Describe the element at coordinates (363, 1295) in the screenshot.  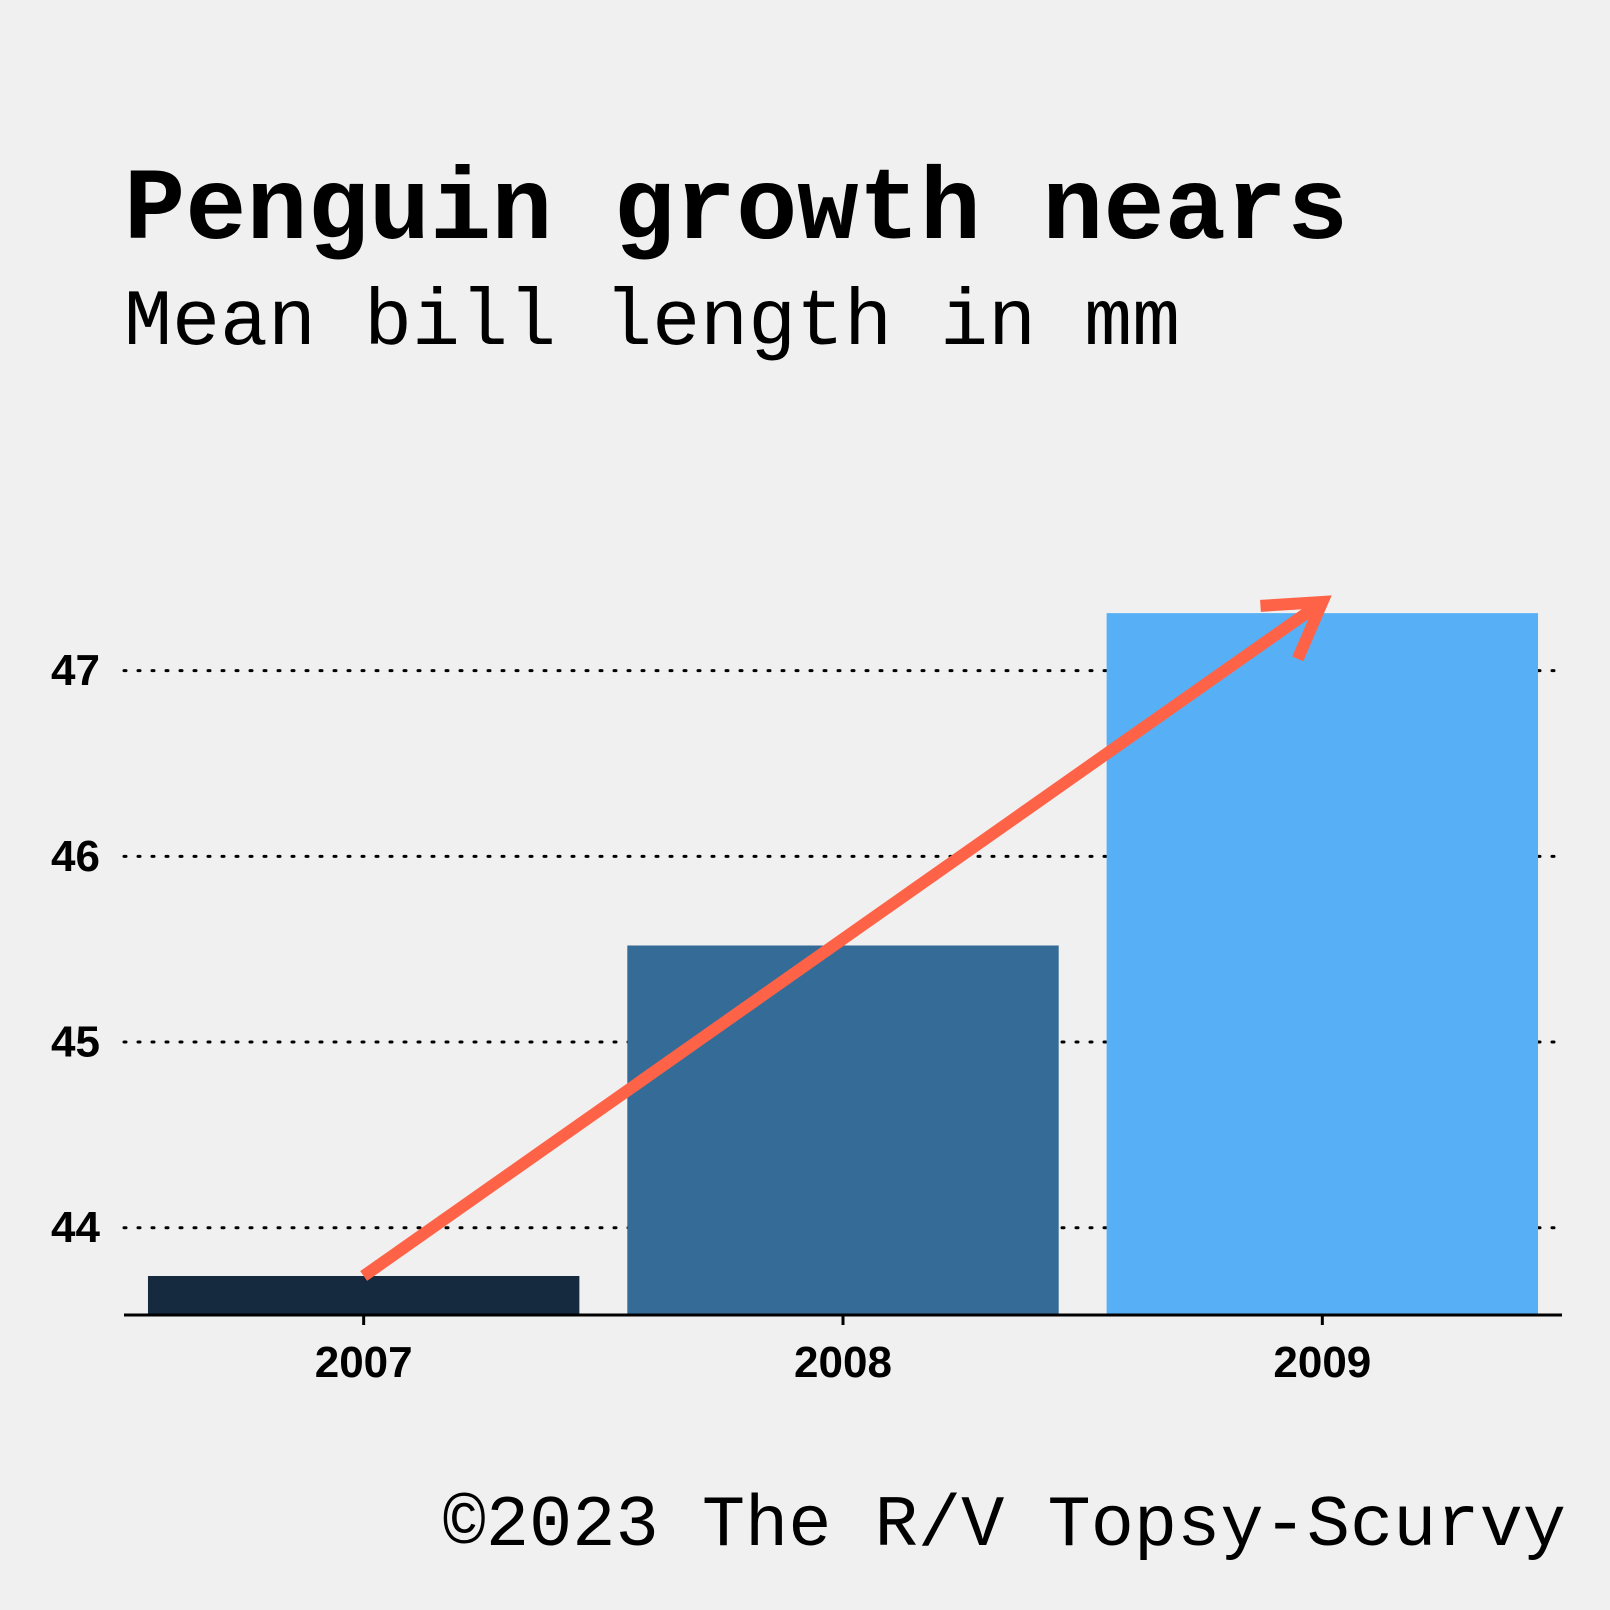
I see `bar-2007` at that location.